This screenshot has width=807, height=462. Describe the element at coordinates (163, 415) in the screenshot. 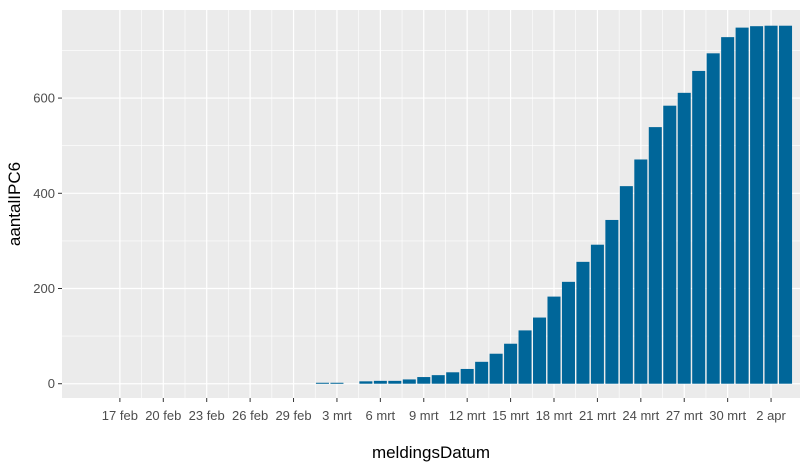

I see `x-tick-label: 20 feb` at that location.